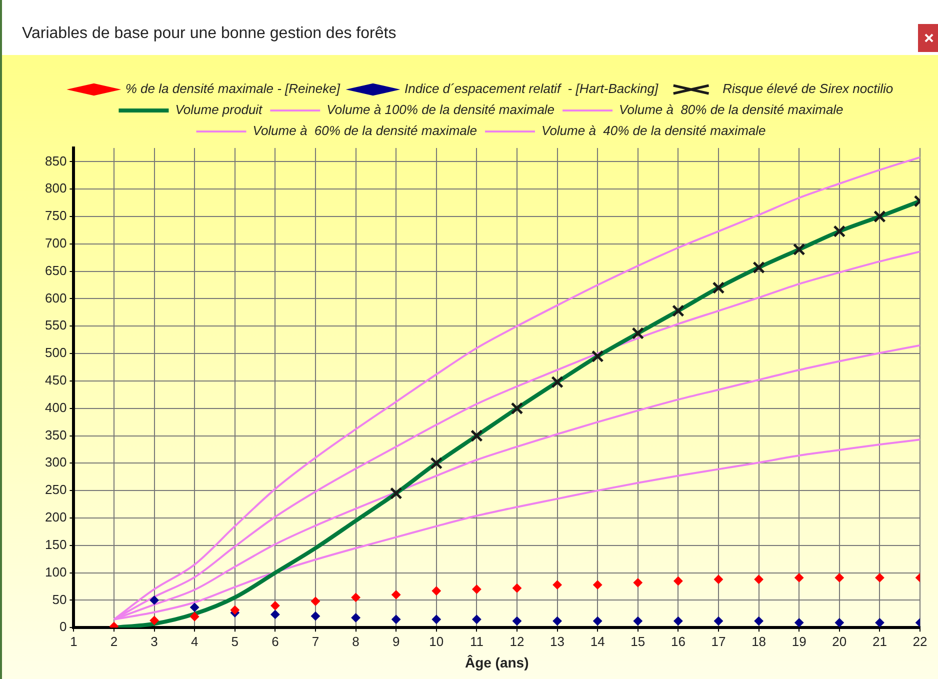 The image size is (938, 679). I want to click on x-tick-label: 20, so click(839, 641).